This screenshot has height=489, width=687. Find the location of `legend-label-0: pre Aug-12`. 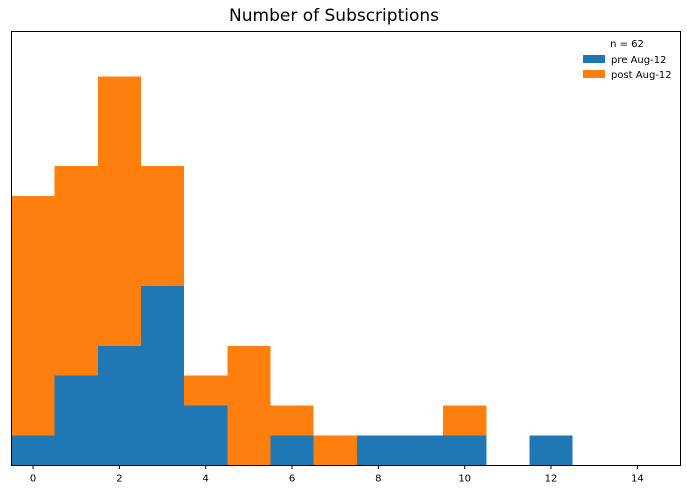

legend-label-0: pre Aug-12 is located at coordinates (638, 60).